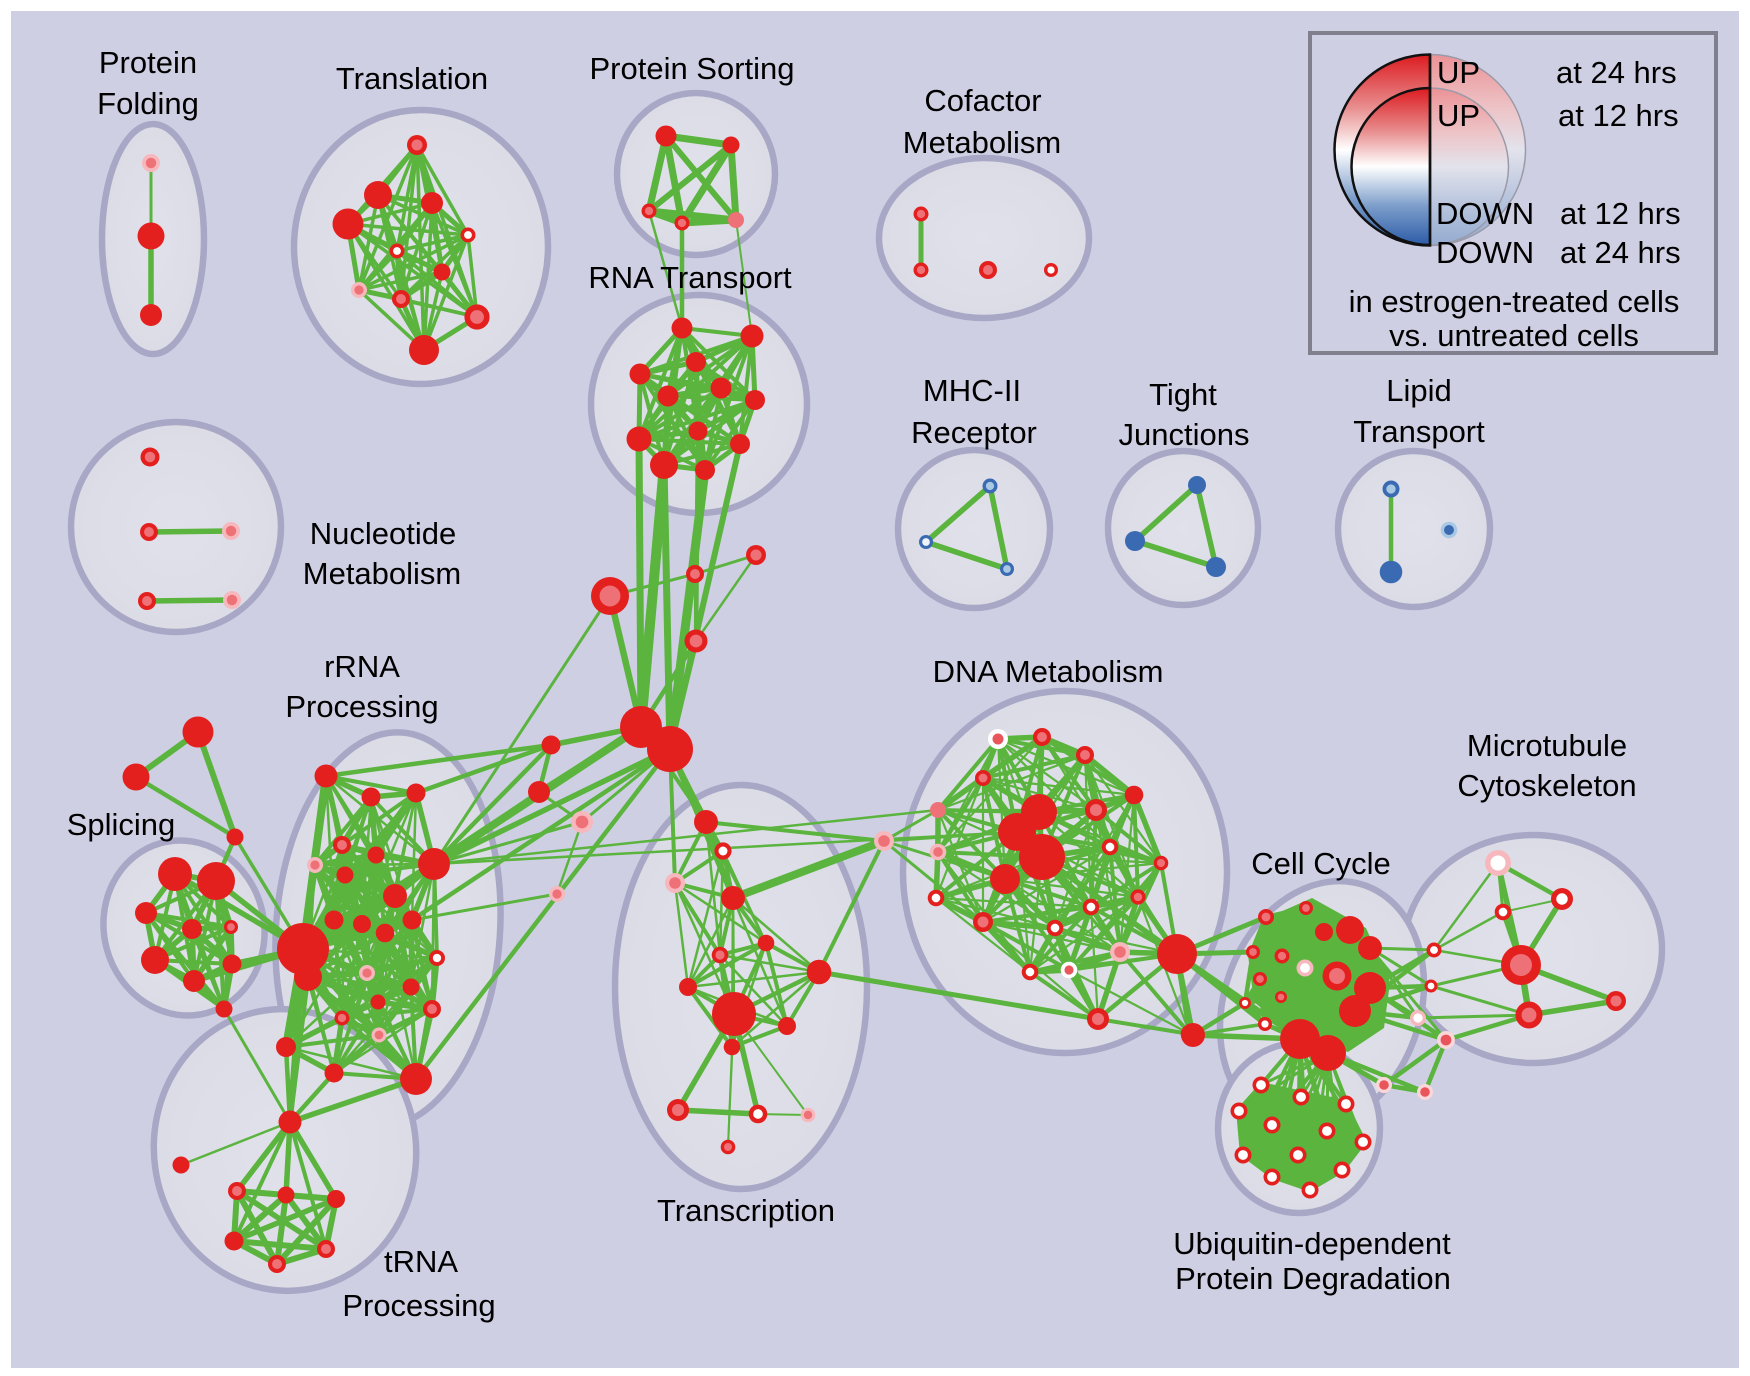 The height and width of the screenshot is (1376, 1750). I want to click on svg-text: Transport, so click(1419, 431).